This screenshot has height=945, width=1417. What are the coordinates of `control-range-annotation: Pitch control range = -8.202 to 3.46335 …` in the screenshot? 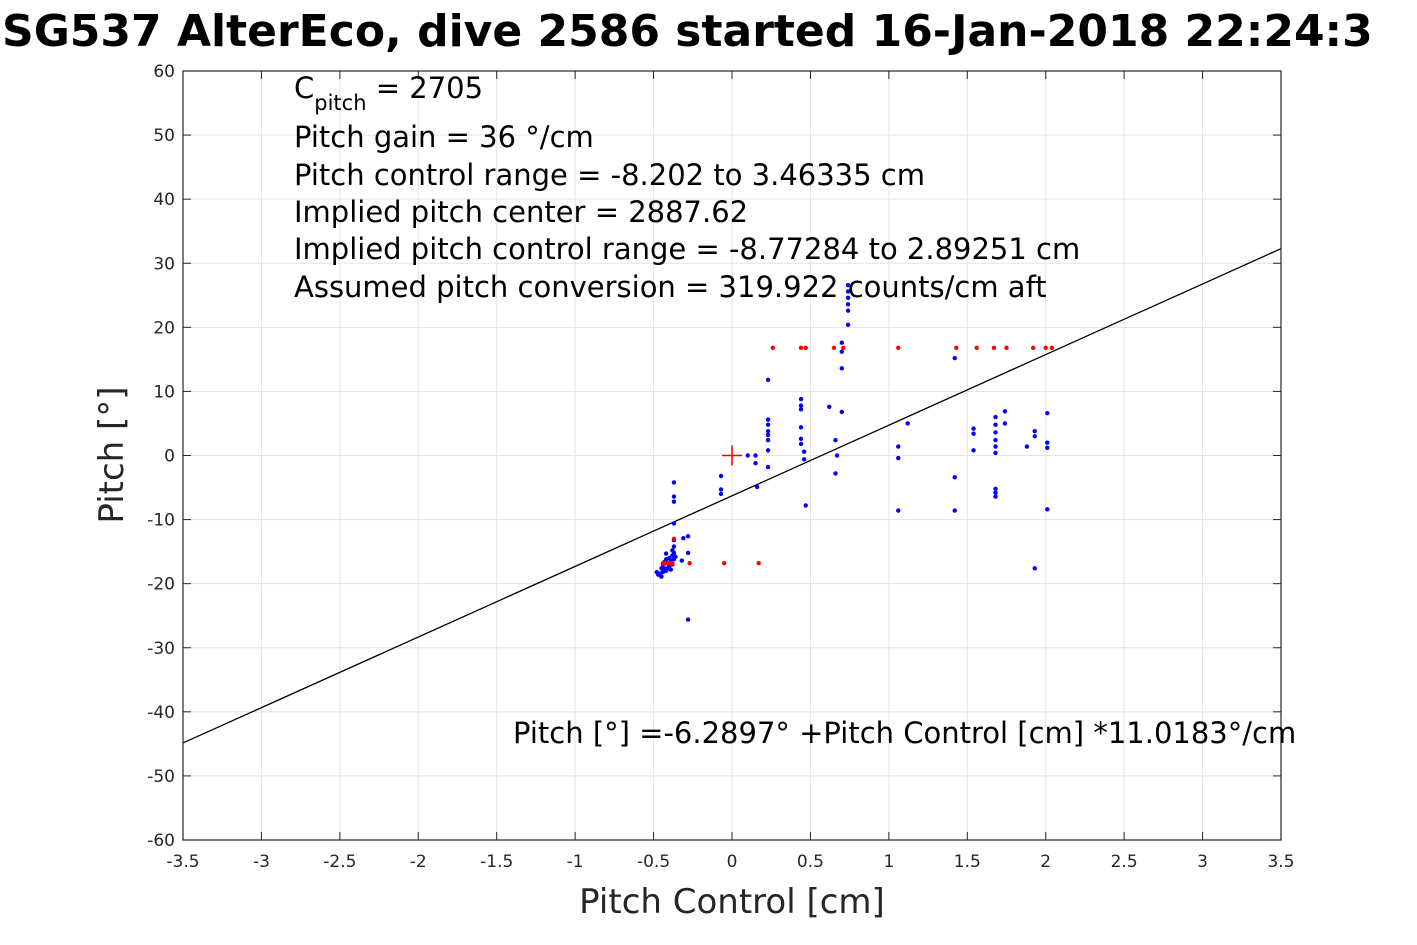 It's located at (609, 175).